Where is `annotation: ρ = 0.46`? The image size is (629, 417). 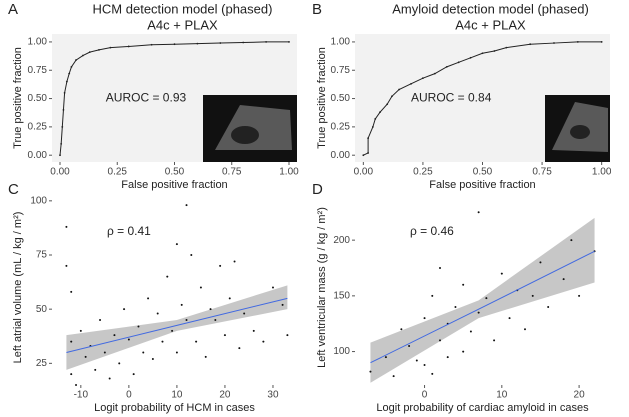
annotation: ρ = 0.46 is located at coordinates (432, 231).